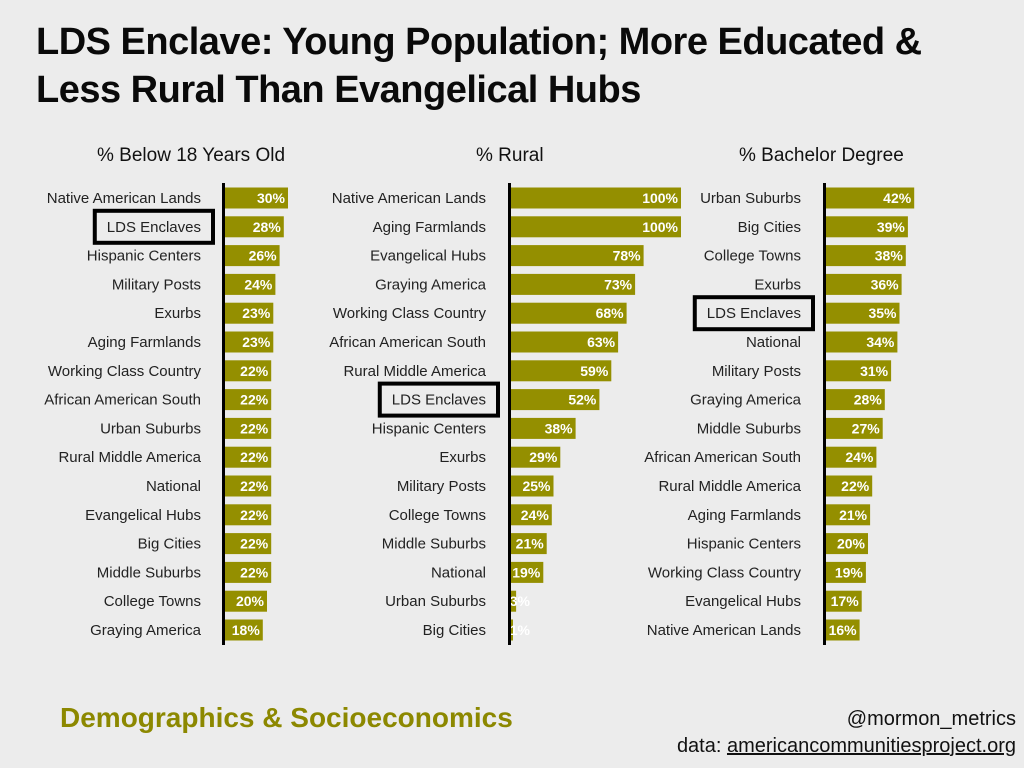  Describe the element at coordinates (144, 256) in the screenshot. I see `category-label-below-18-2: Hispanic Centers` at that location.